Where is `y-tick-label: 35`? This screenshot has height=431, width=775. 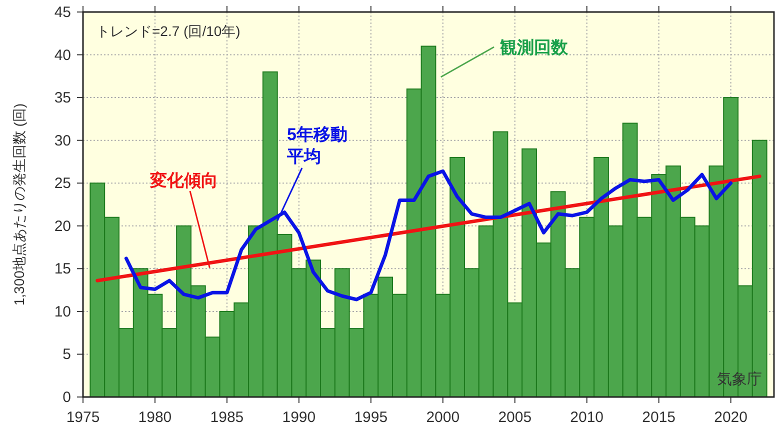
y-tick-label: 35 is located at coordinates (62, 98).